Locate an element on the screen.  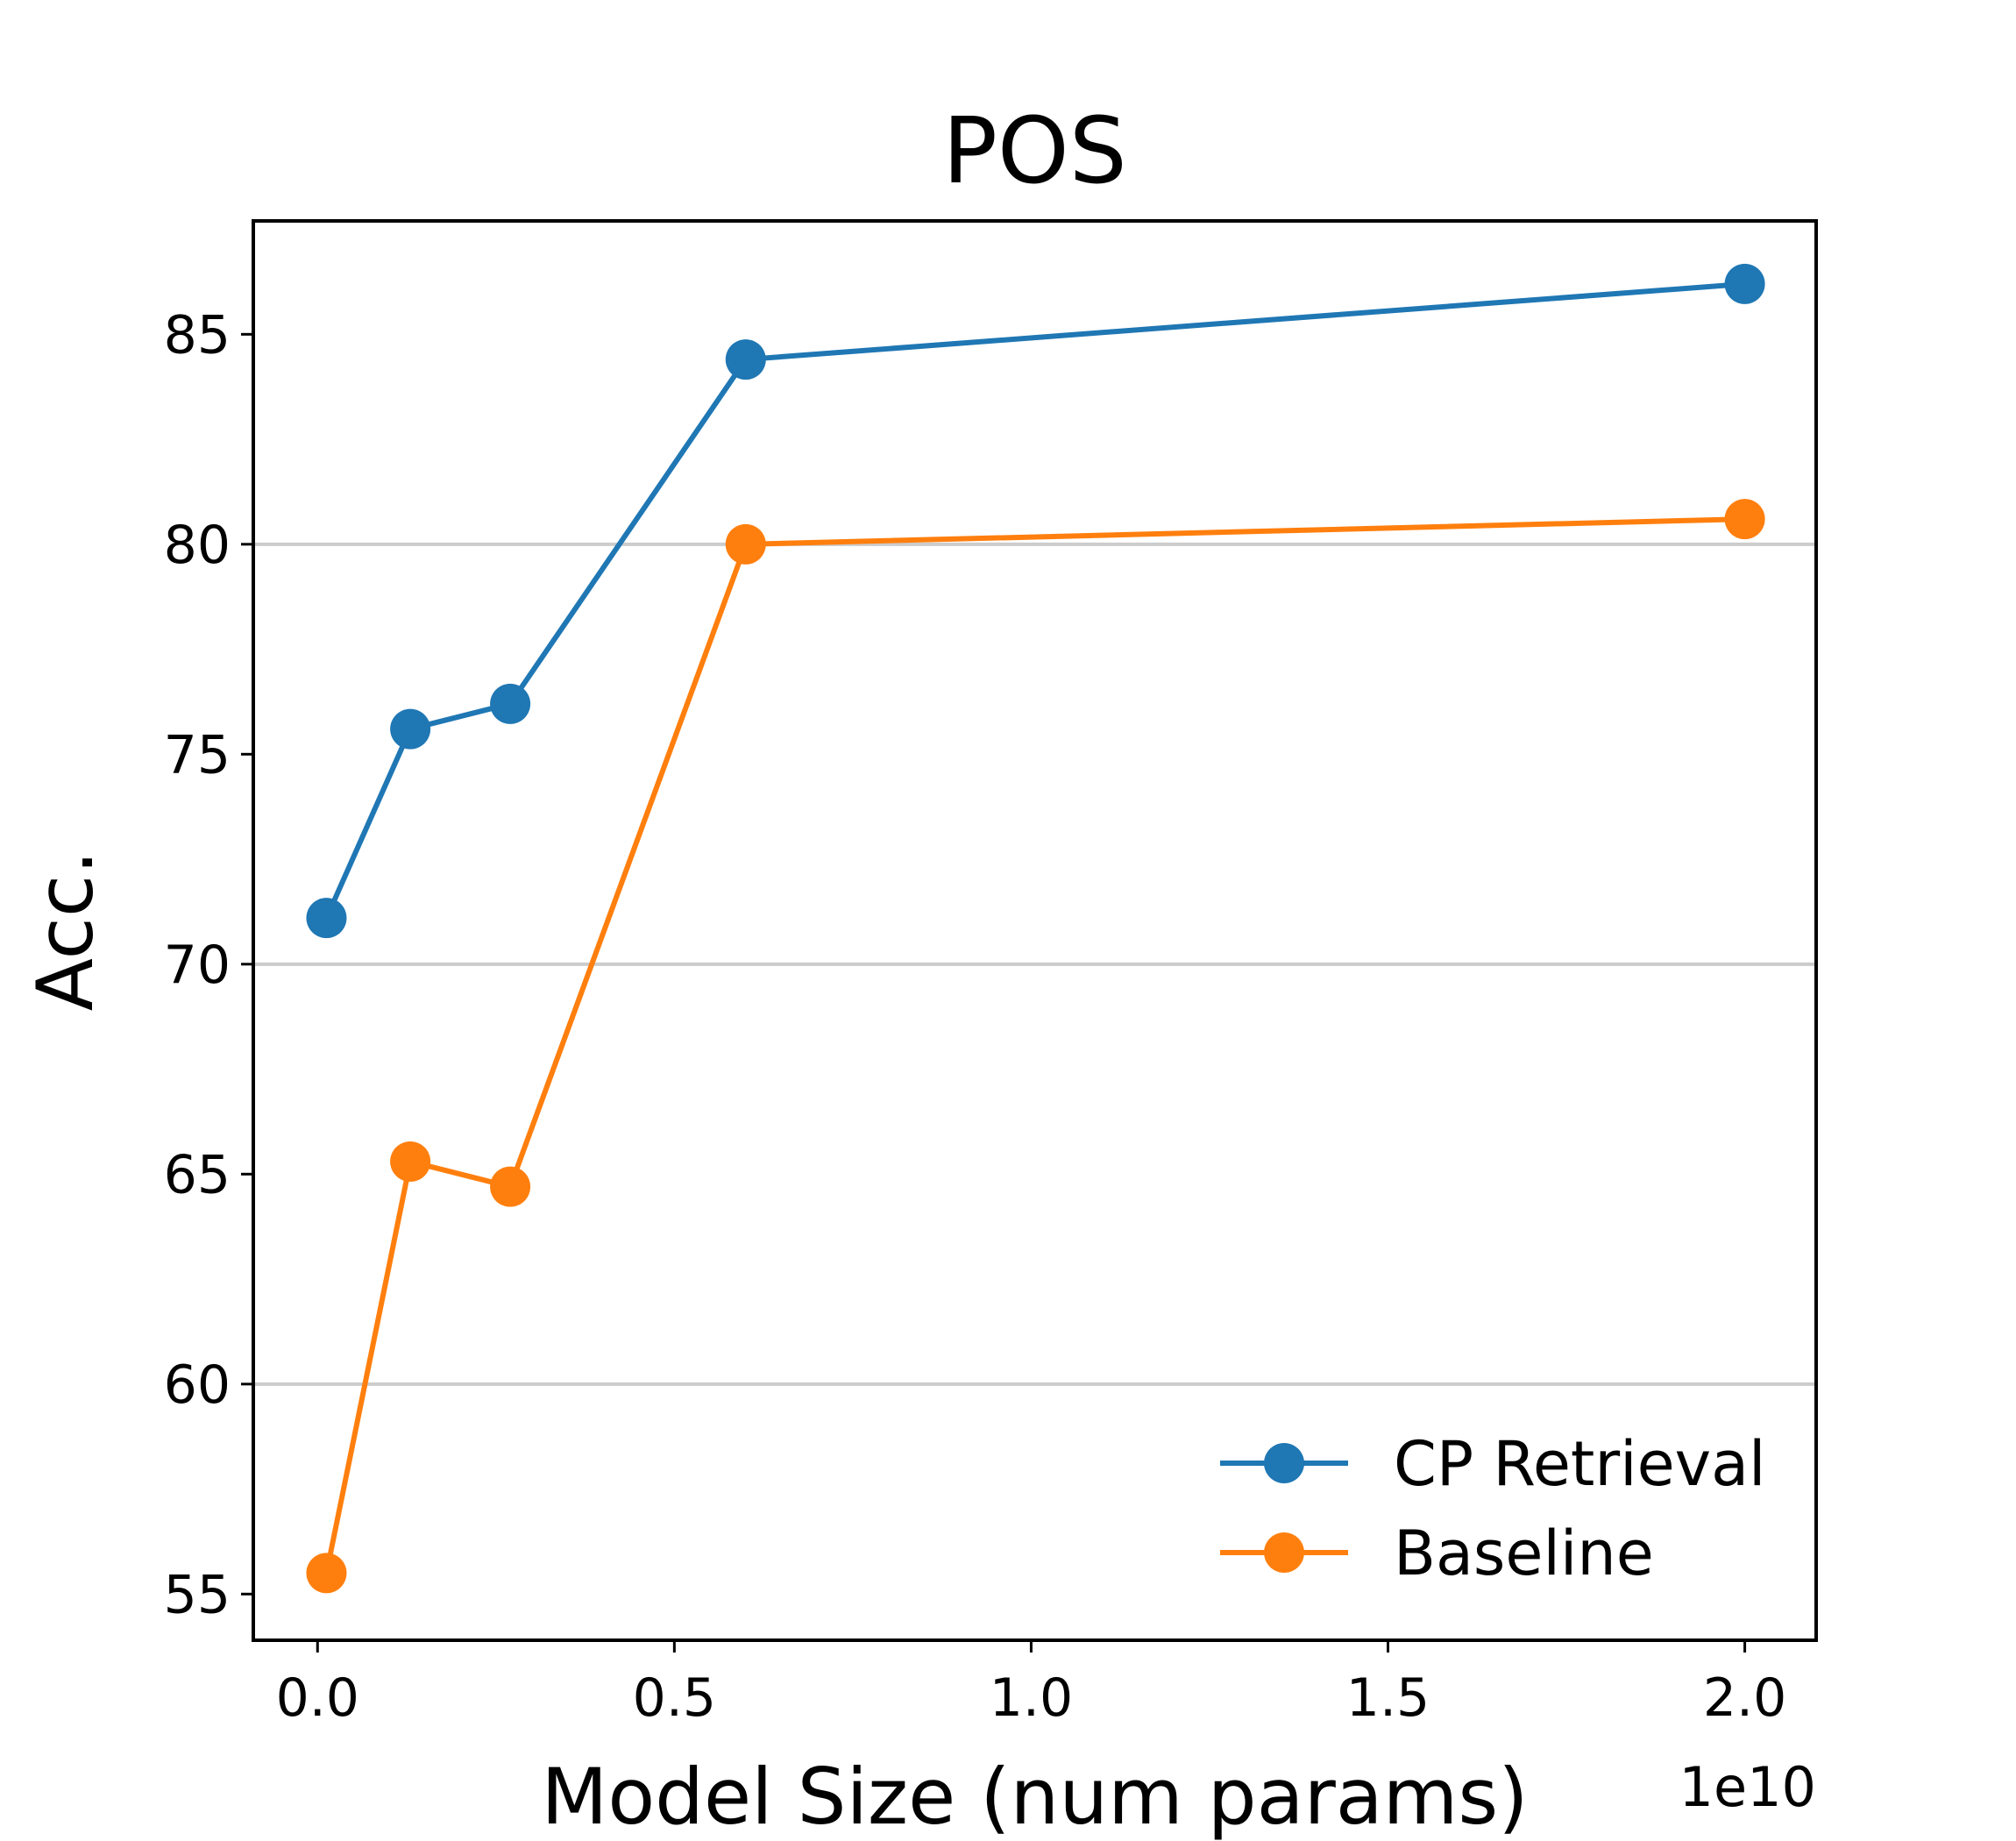
y-tick-label: 60 is located at coordinates (197, 1385).